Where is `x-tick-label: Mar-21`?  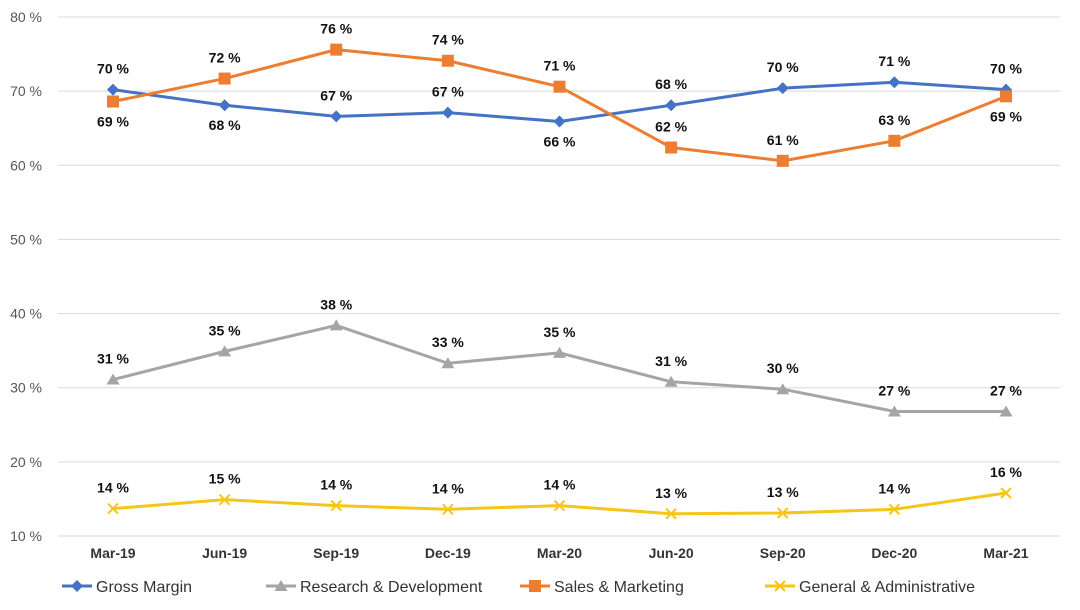
x-tick-label: Mar-21 is located at coordinates (1005, 553).